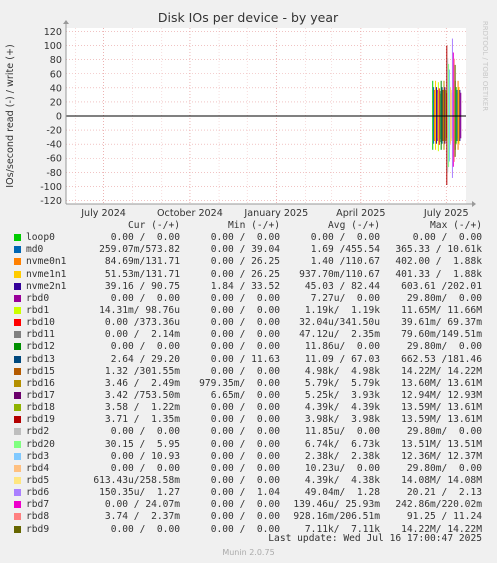 This screenshot has width=497, height=563. Describe the element at coordinates (342, 493) in the screenshot. I see `legend-avg-value: 49.04m/ 1.28` at that location.